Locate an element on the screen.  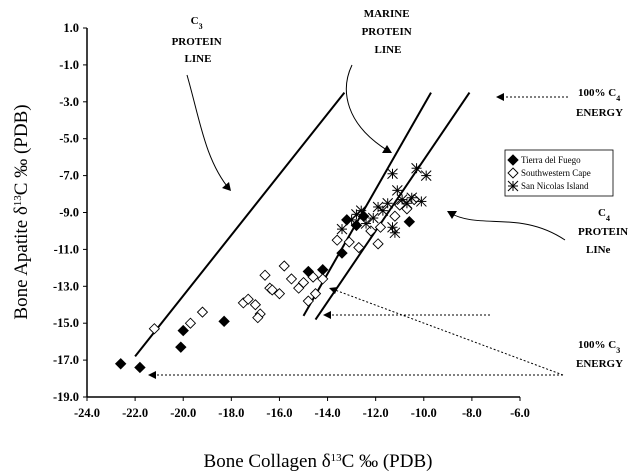
x-tick-label: -16.0 is located at coordinates (279, 413).